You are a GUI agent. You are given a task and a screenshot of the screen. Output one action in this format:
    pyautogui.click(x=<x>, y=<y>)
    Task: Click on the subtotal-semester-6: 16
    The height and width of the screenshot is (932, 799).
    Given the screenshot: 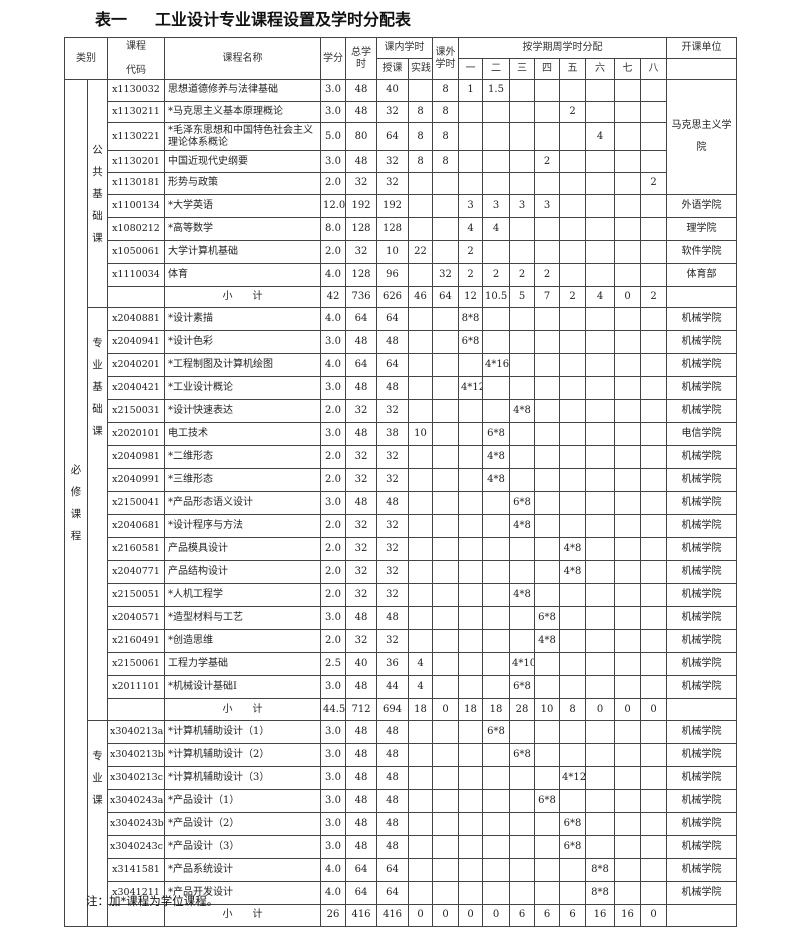 What is the action you would take?
    pyautogui.click(x=600, y=915)
    